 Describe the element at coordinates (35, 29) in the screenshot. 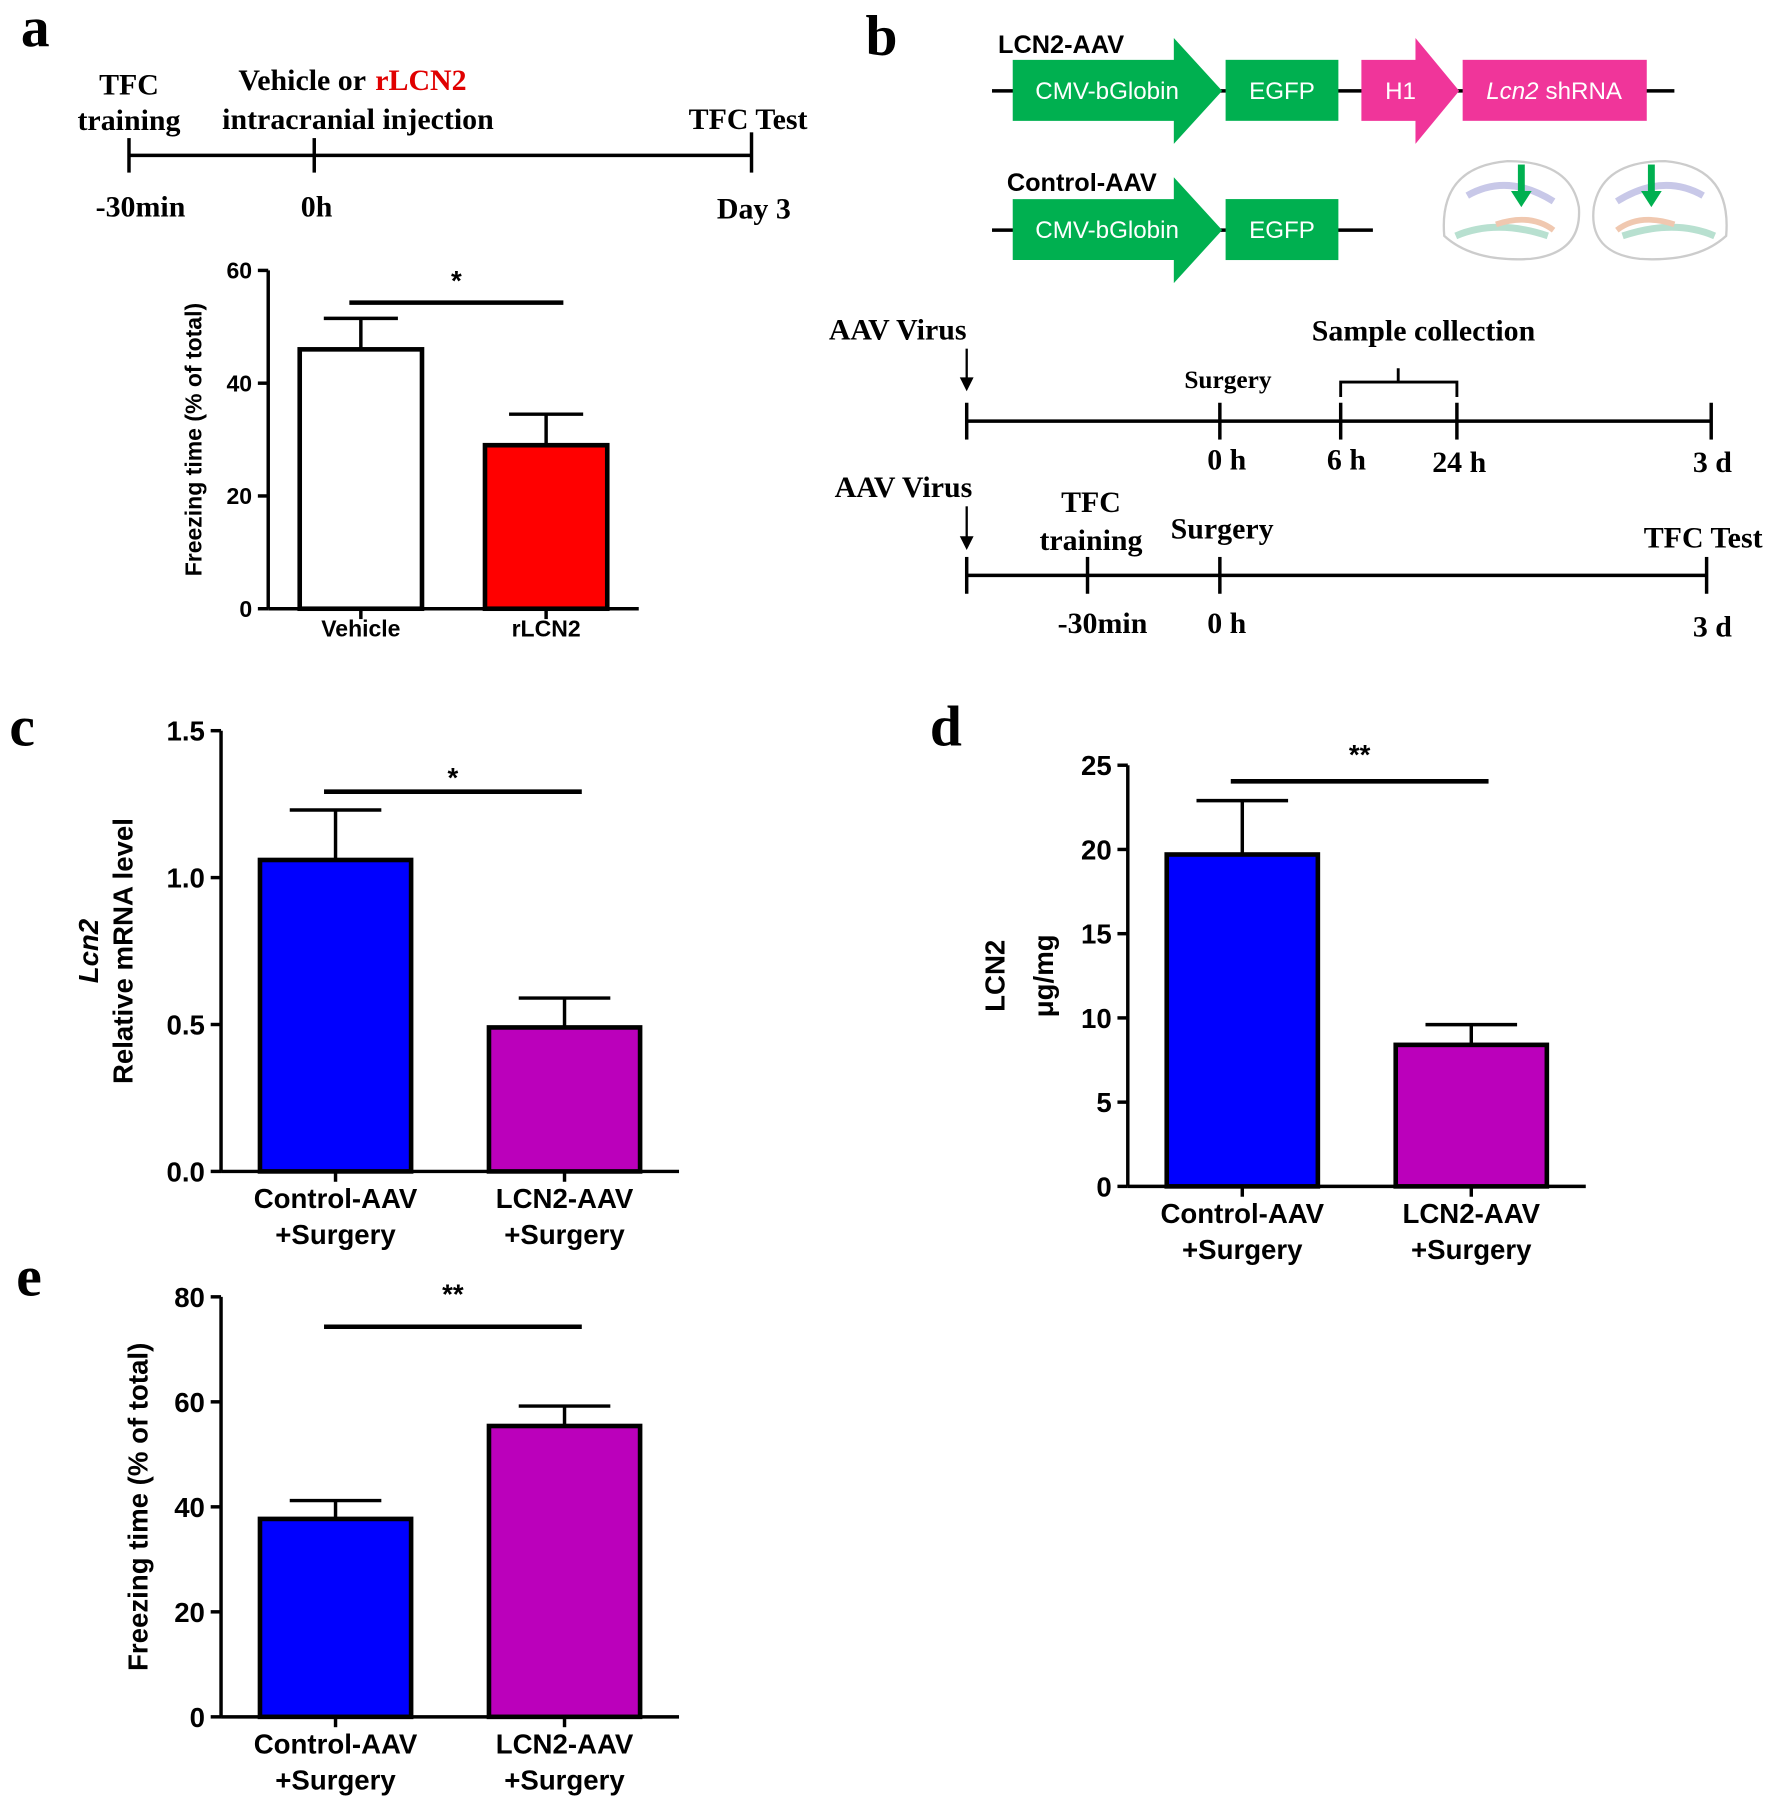

I see `panel-label: a` at that location.